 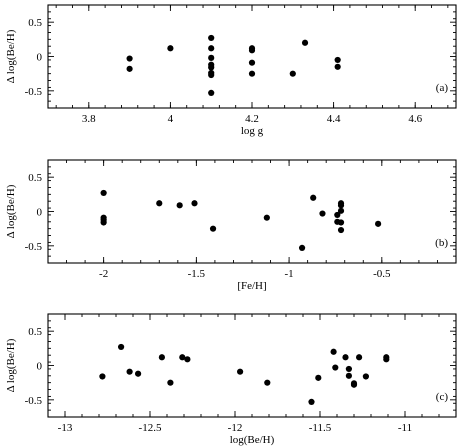 I want to click on x-axis-label-a: log g, so click(x=252, y=131).